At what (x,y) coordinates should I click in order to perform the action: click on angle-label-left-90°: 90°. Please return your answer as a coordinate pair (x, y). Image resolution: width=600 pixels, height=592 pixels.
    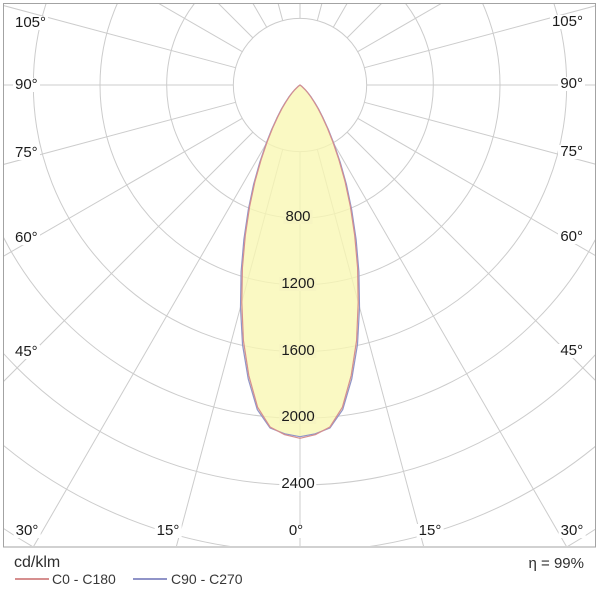
    Looking at the image, I should click on (26, 84).